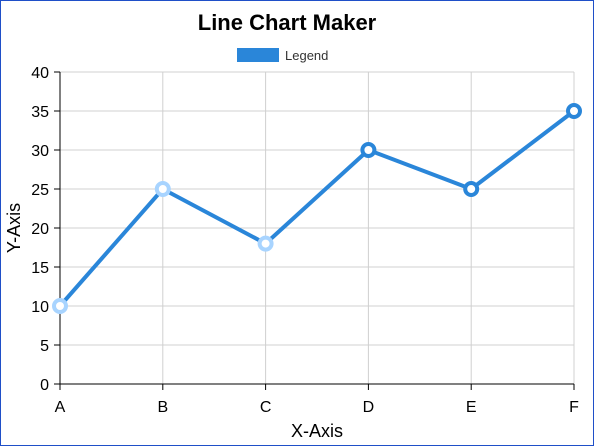  I want to click on y-tick-label: 25, so click(40, 190).